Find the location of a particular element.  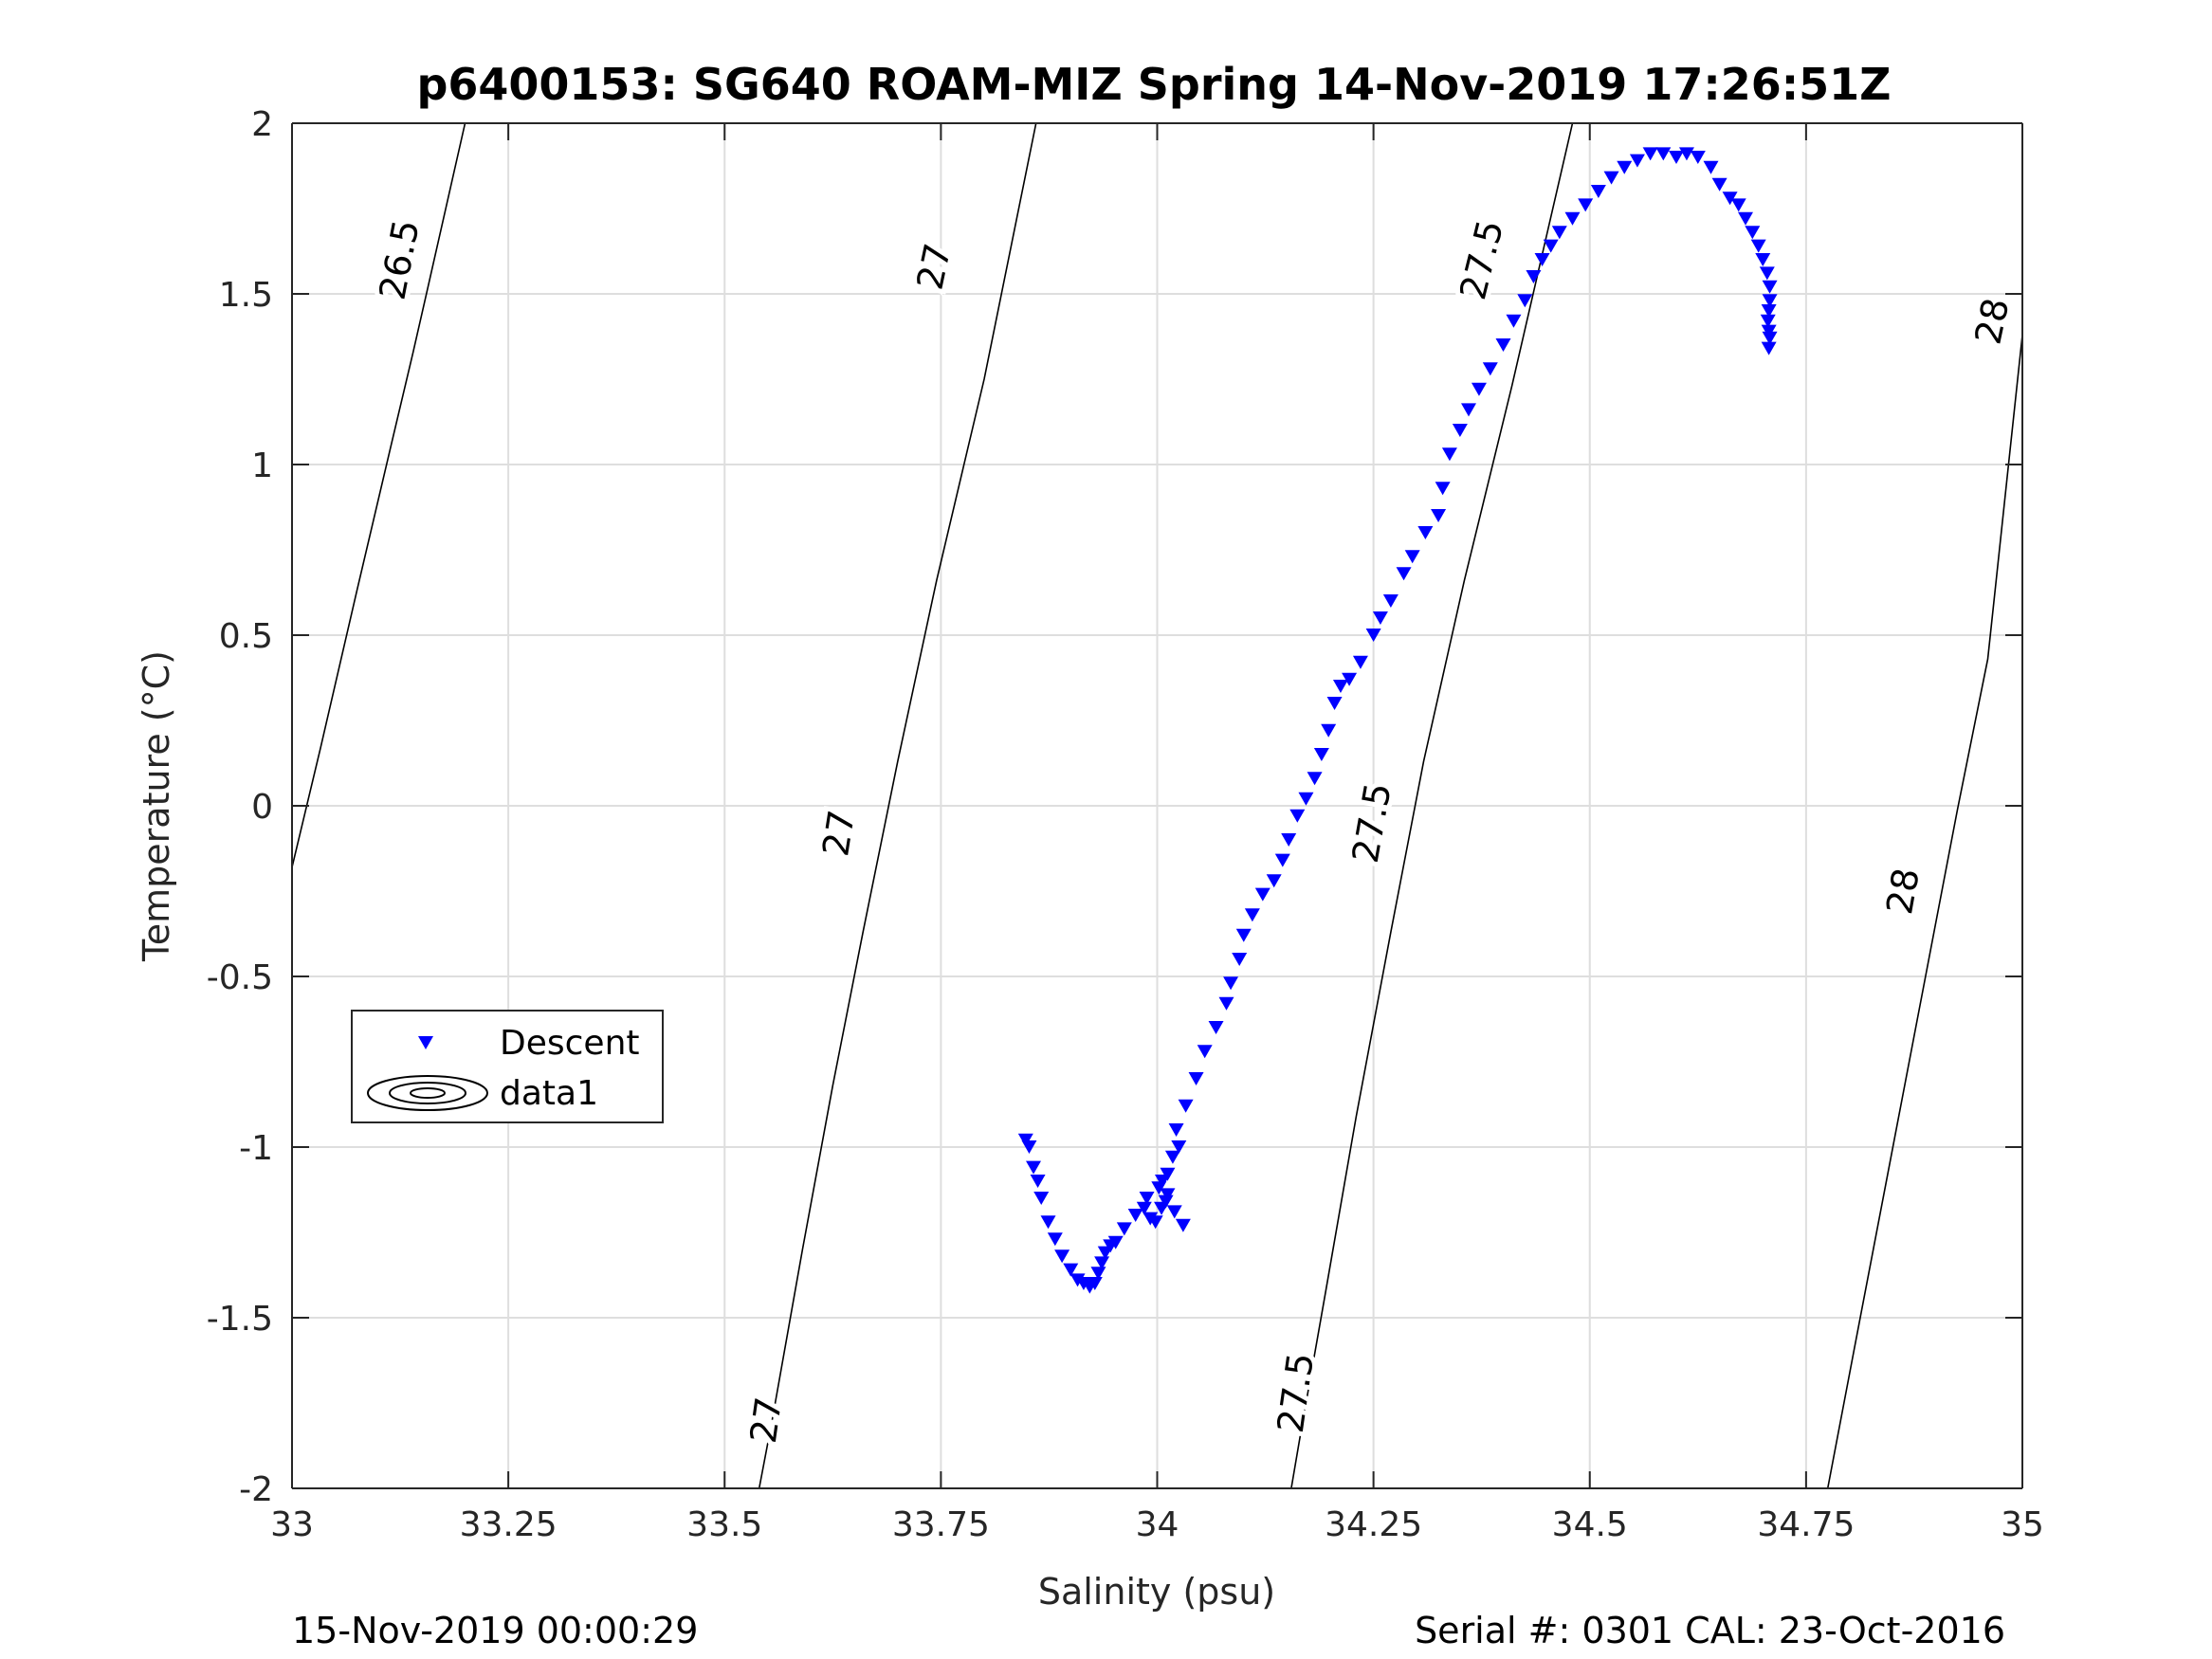

x-tick-label: 35 is located at coordinates (2022, 1524).